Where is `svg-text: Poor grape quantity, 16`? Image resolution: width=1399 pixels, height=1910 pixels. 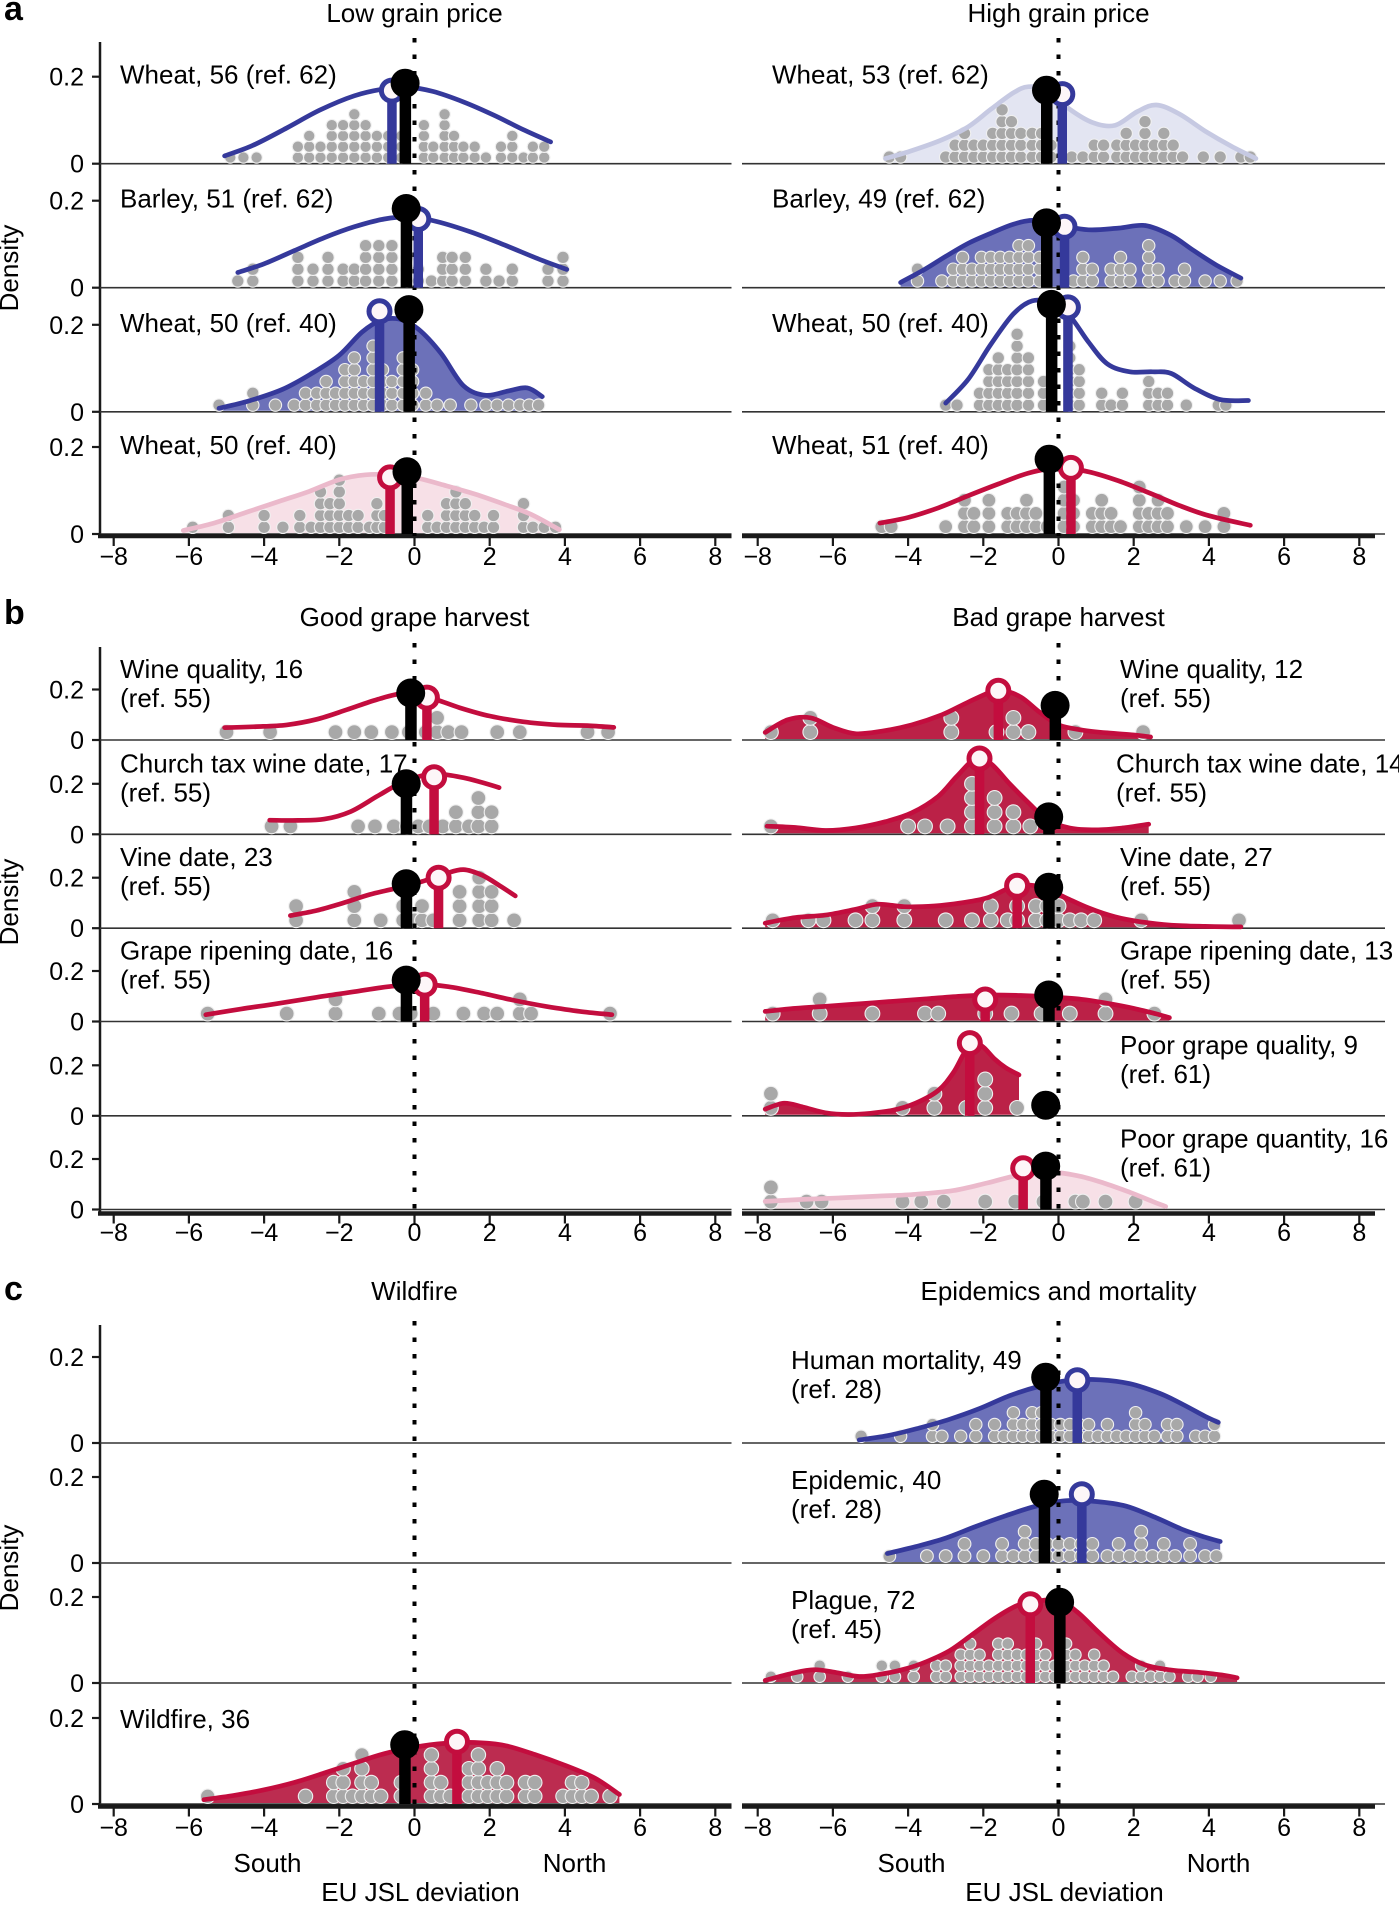
svg-text: Poor grape quantity, 16 is located at coordinates (1254, 1139).